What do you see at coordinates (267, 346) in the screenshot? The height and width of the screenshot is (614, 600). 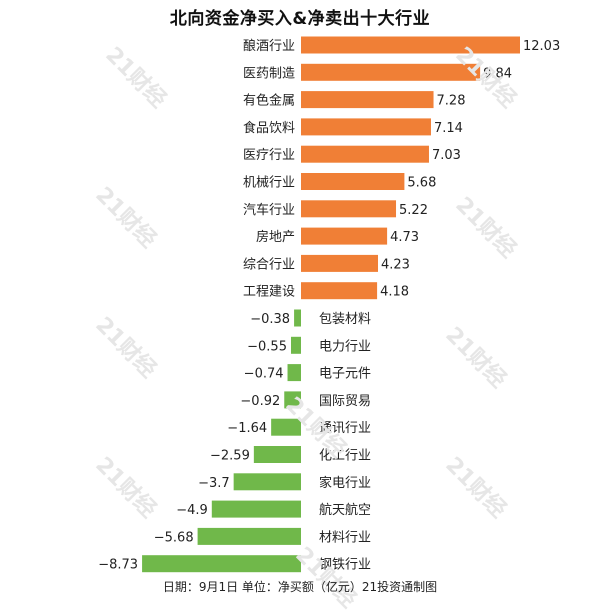 I see `value-label: −0.55` at bounding box center [267, 346].